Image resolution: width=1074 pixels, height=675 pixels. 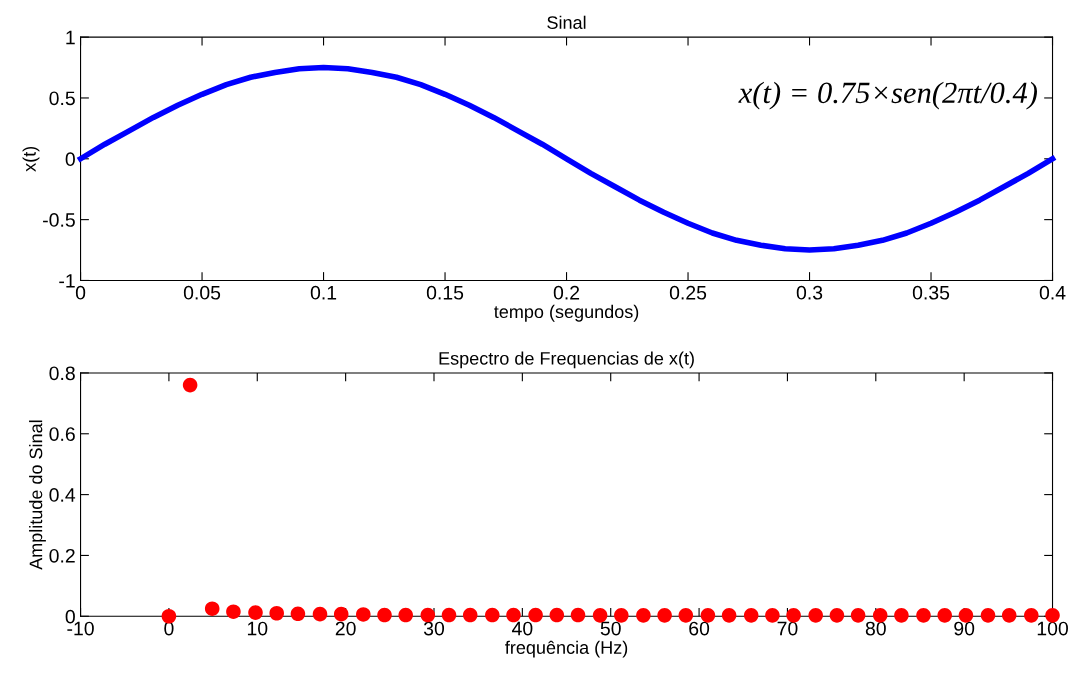 What do you see at coordinates (80, 292) in the screenshot?
I see `x-tick-label: 0` at bounding box center [80, 292].